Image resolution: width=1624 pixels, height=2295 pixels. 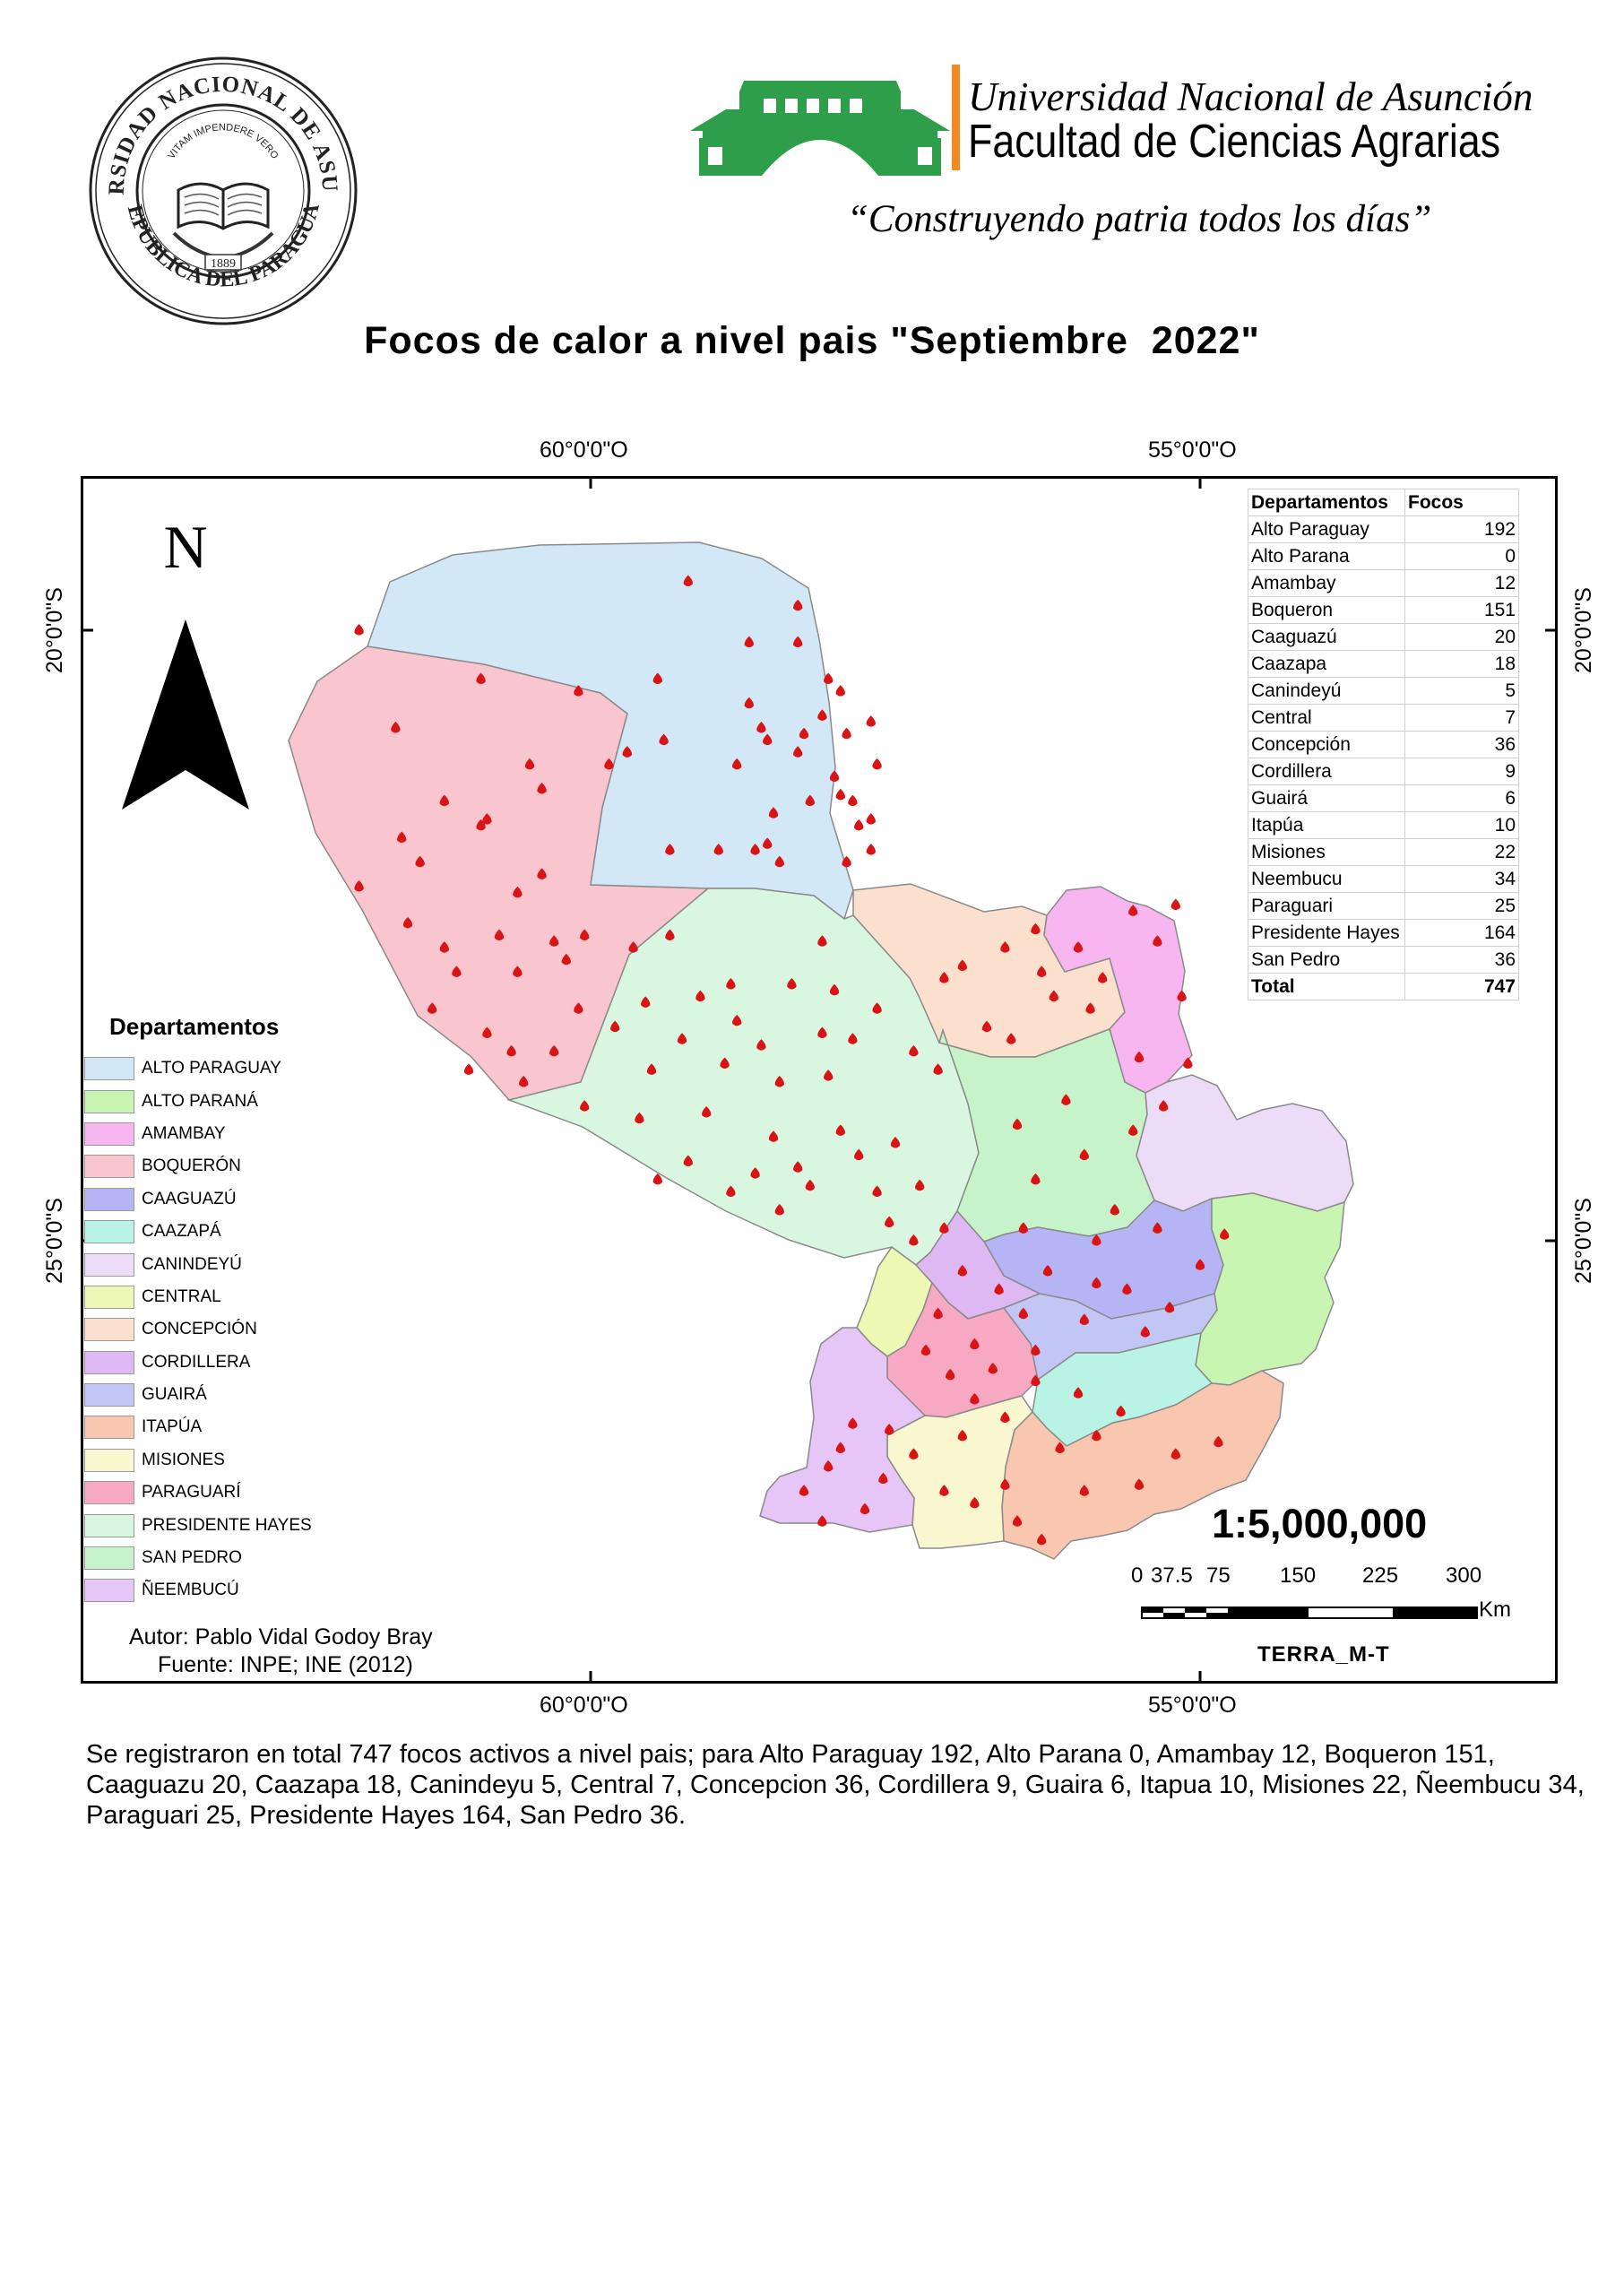 I want to click on faculty-logo, so click(x=820, y=121).